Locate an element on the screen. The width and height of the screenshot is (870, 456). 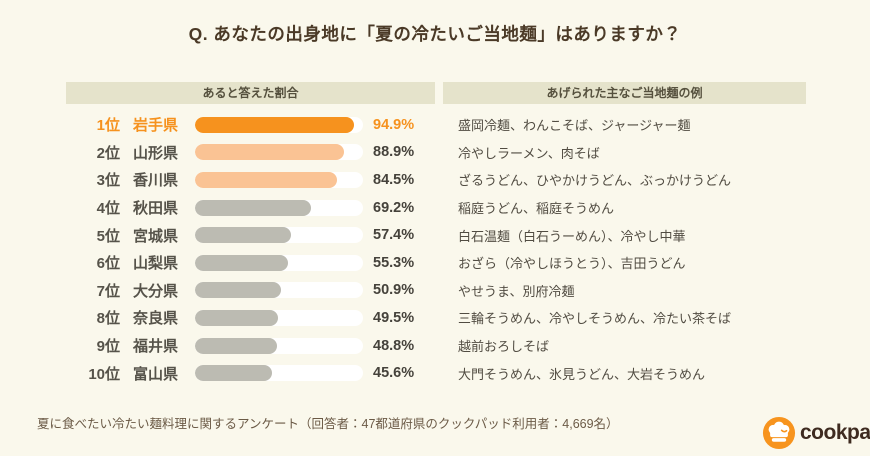
percentage-value: 55.3% is located at coordinates (394, 262).